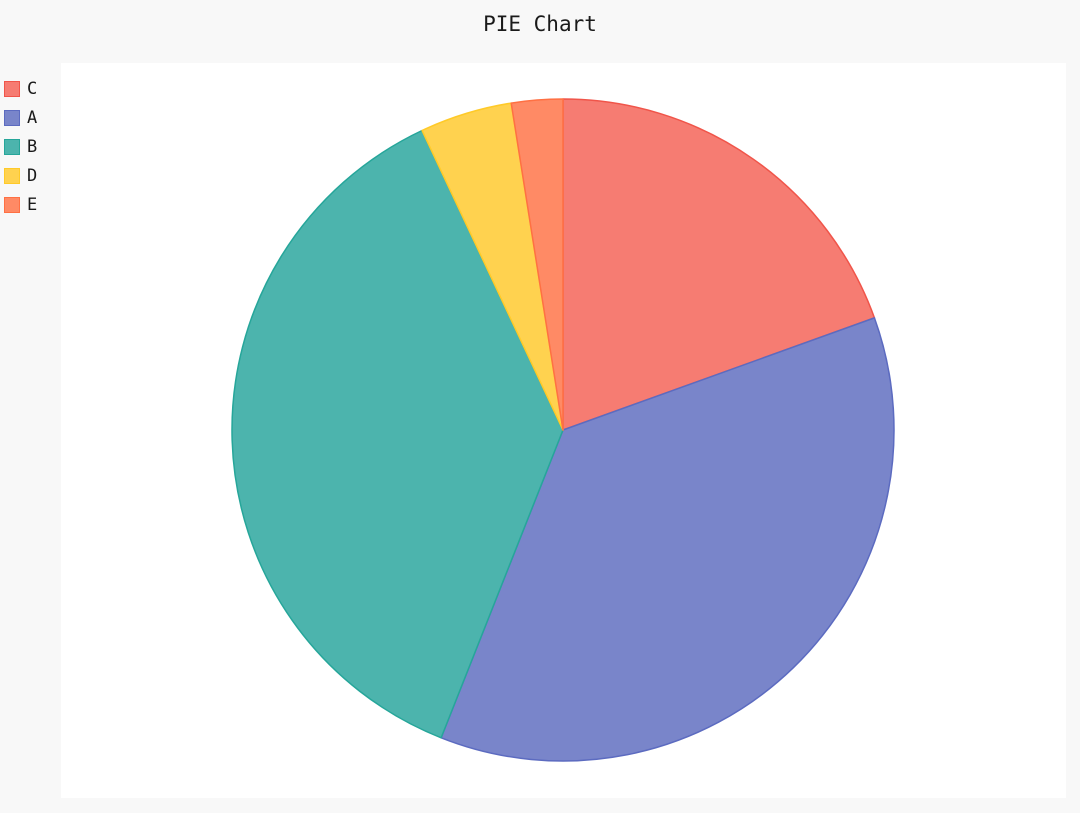 The height and width of the screenshot is (813, 1080). I want to click on legend-label: B, so click(32, 146).